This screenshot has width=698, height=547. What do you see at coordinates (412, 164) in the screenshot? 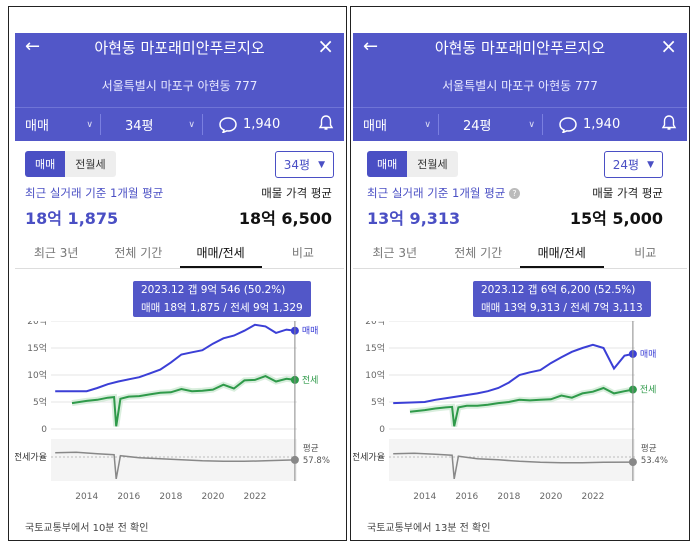
I see `trade-segment: 매매 전월세` at bounding box center [412, 164].